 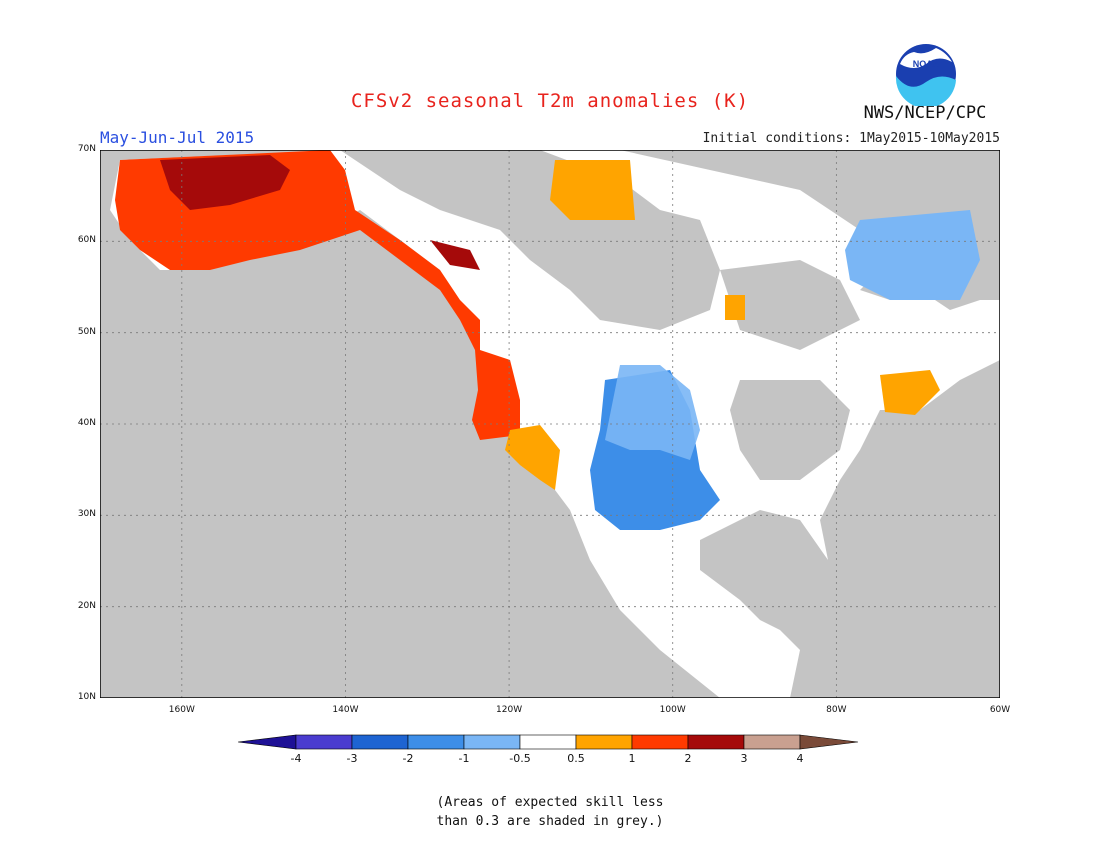 I want to click on lon-label: 120W, so click(x=509, y=710).